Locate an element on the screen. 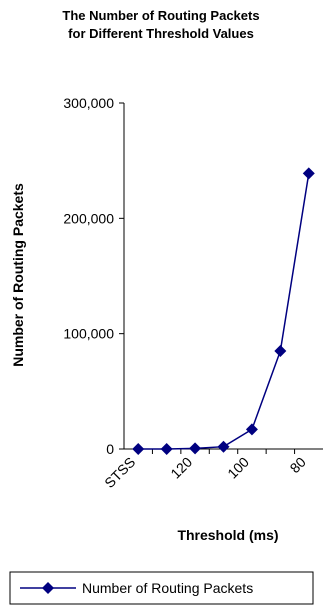 This screenshot has height=609, width=323. chart-title: for Different Threshold Values is located at coordinates (161, 33).